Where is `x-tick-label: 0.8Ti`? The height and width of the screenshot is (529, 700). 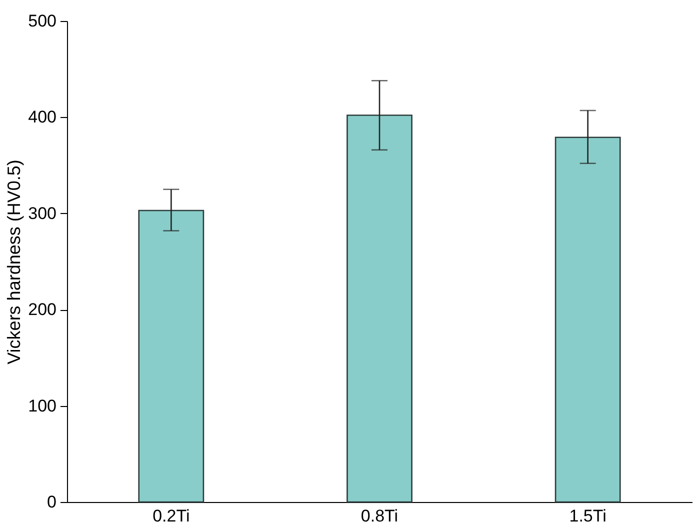 x-tick-label: 0.8Ti is located at coordinates (379, 516).